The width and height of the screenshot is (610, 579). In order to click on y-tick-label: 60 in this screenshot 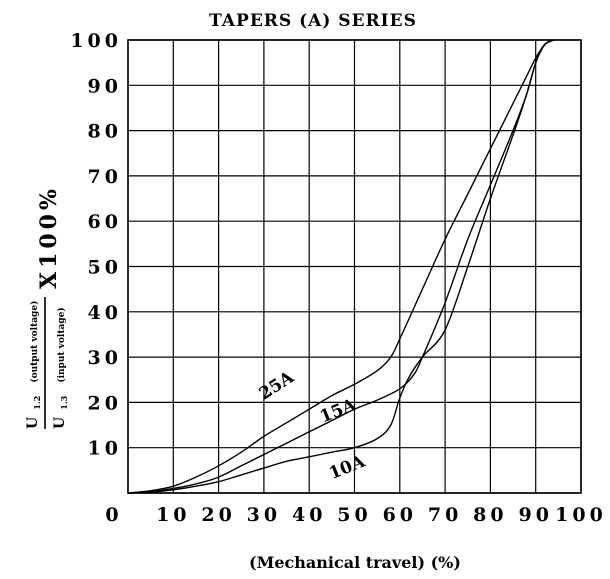, I will do `click(105, 222)`.